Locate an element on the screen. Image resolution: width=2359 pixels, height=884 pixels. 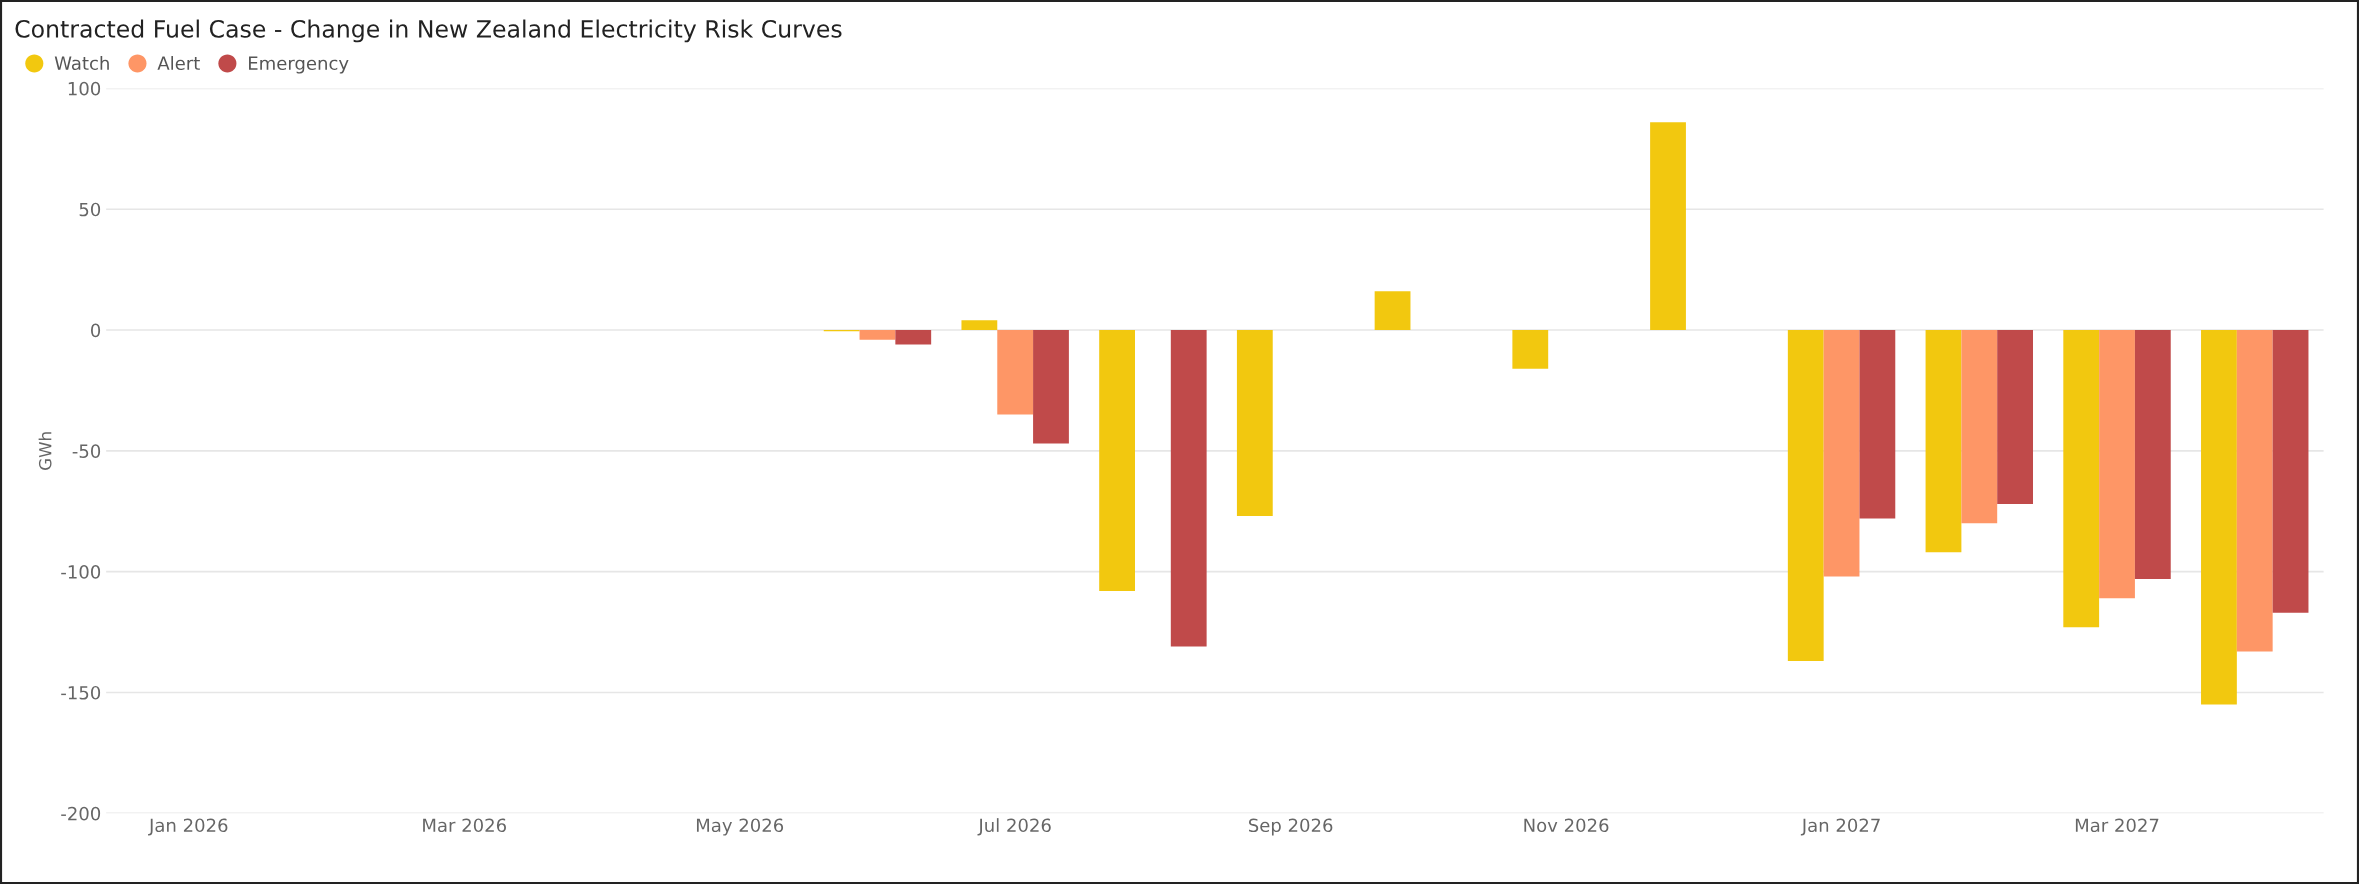
x-tick-label: Sep 2026 is located at coordinates (1290, 827).